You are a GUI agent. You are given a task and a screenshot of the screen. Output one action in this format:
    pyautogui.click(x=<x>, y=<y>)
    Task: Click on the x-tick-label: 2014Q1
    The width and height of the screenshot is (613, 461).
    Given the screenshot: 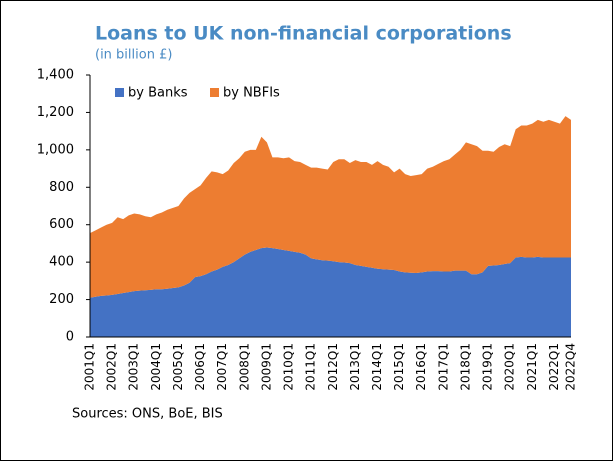 What is the action you would take?
    pyautogui.click(x=377, y=367)
    